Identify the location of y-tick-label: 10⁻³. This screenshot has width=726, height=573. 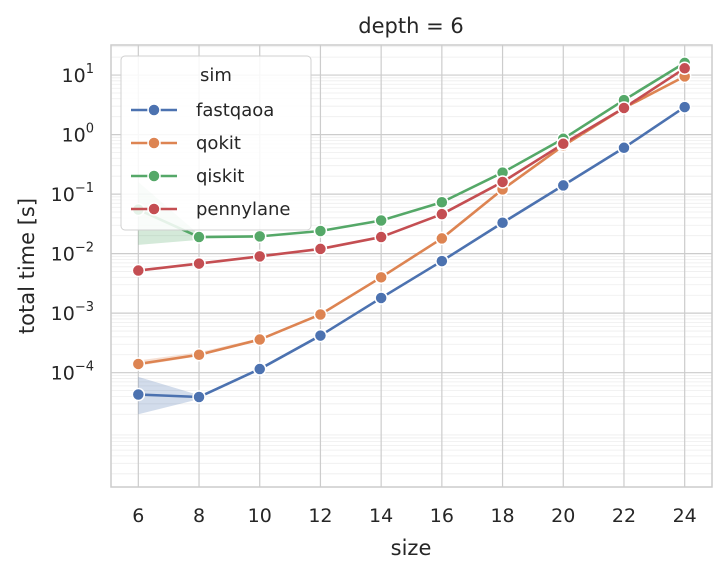
(72, 312).